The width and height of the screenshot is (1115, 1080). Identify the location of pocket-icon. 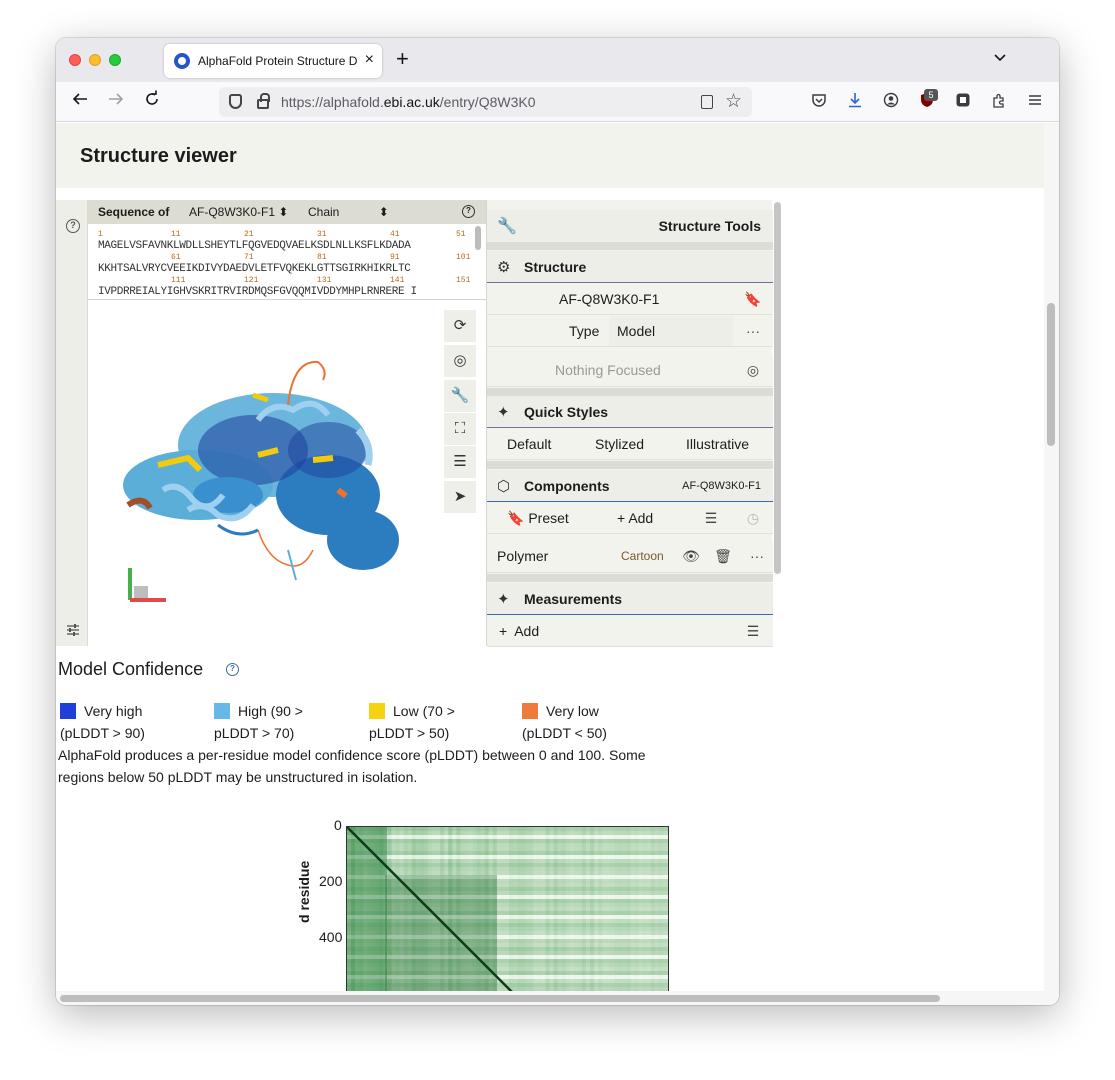
(819, 102).